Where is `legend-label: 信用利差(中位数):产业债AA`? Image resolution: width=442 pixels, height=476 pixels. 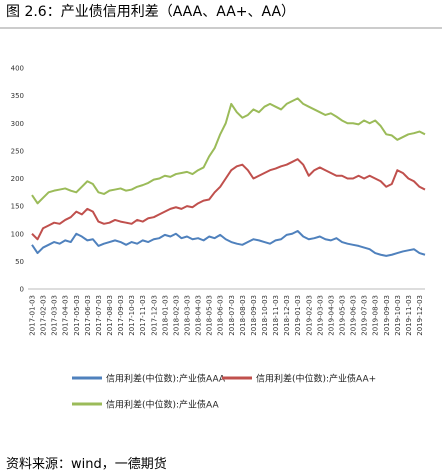 legend-label: 信用利差(中位数):产业债AA is located at coordinates (162, 405).